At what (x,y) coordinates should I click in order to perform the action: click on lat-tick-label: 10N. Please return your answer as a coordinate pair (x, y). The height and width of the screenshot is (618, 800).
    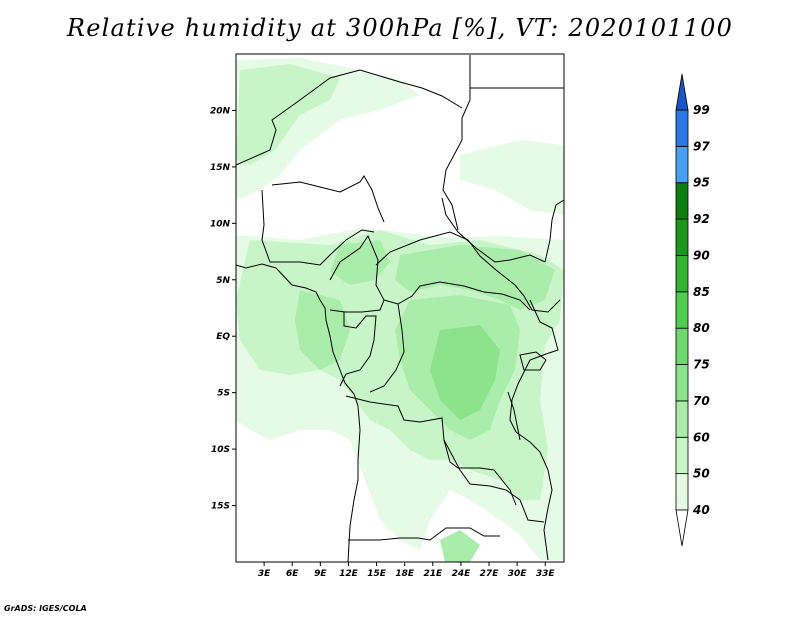
    Looking at the image, I should click on (220, 224).